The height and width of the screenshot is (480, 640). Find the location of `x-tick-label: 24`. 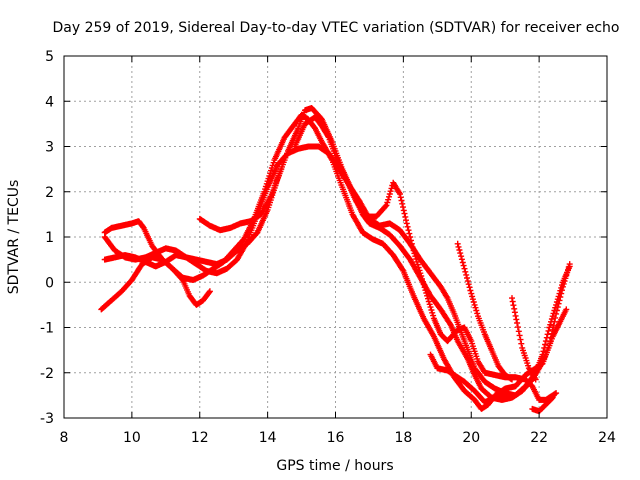

x-tick-label: 24 is located at coordinates (607, 438).